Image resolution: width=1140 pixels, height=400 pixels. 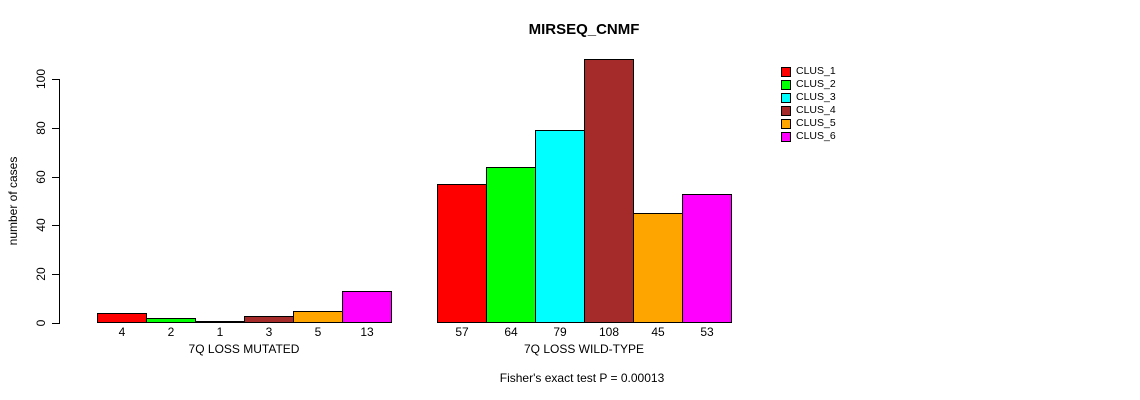 I want to click on bar-clus_2-group1, so click(x=171, y=320).